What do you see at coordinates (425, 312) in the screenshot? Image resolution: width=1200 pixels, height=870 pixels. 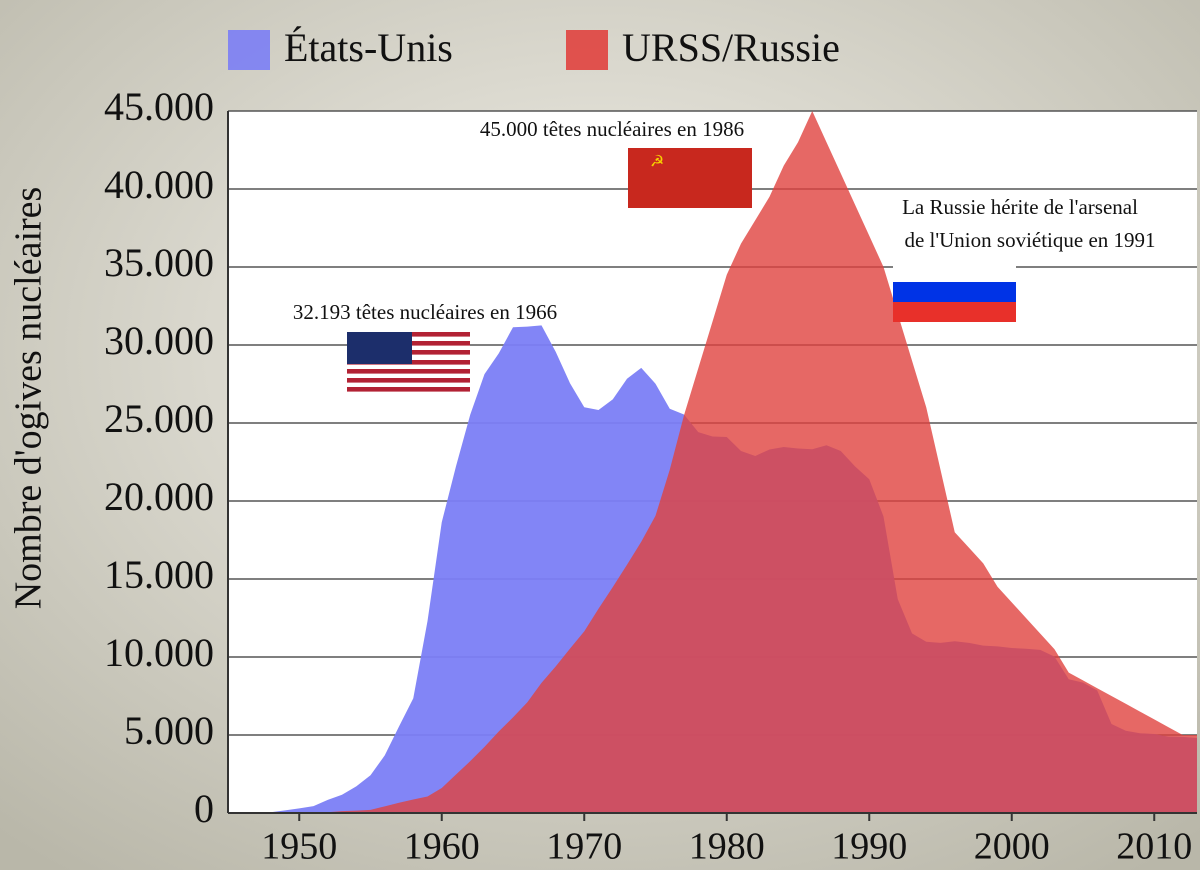 I see `annotation: 32.193 têtes nucléaires en 1966` at bounding box center [425, 312].